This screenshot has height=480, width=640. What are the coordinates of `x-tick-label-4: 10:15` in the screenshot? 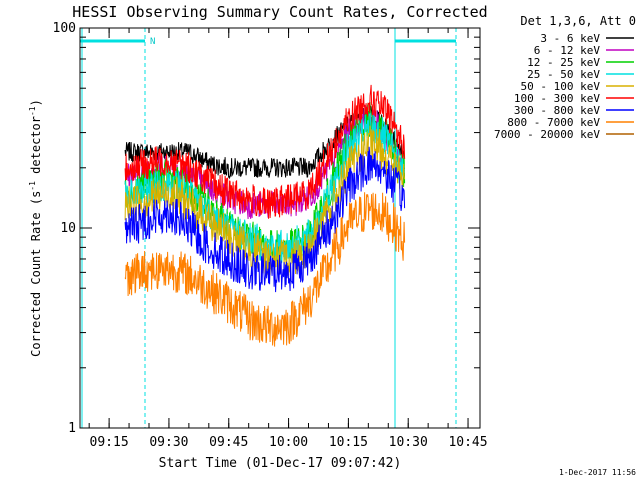 It's located at (348, 442).